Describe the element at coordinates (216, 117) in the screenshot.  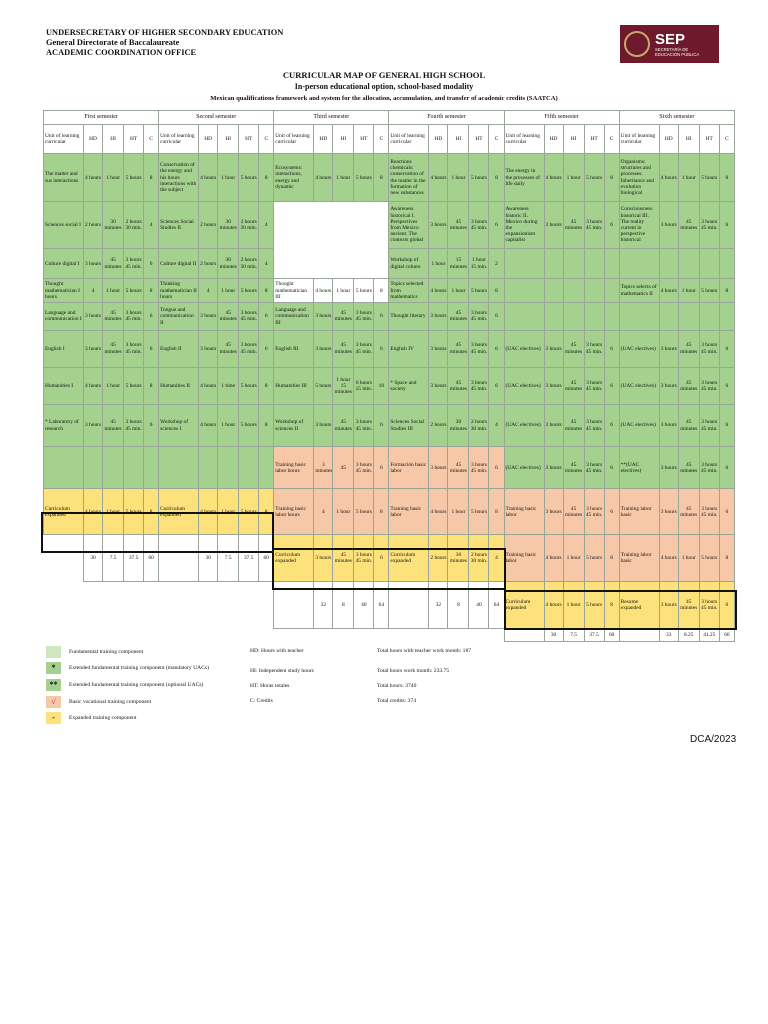
I see `semester-header: Second semester` at that location.